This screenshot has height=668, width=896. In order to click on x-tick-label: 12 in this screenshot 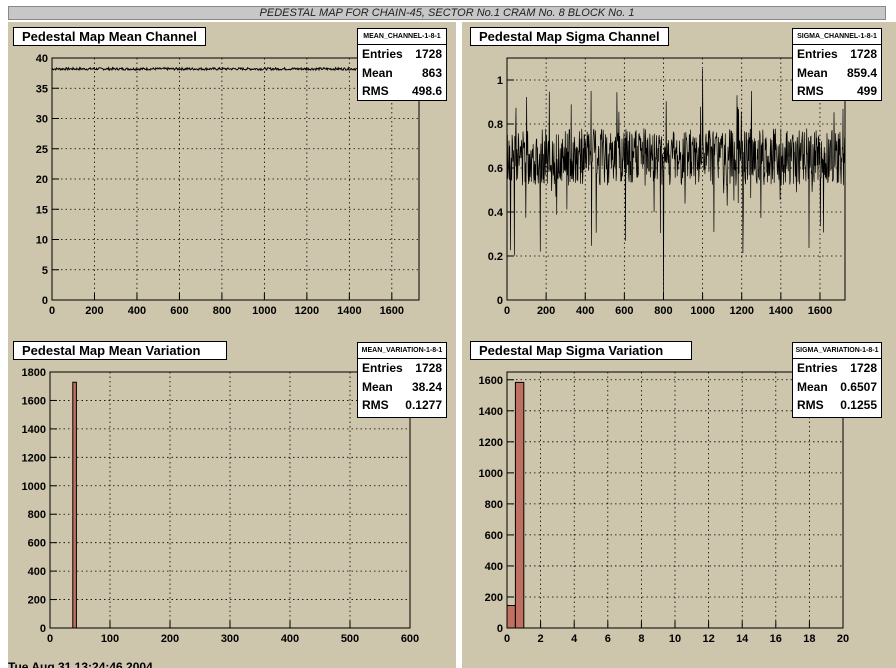, I will do `click(708, 639)`.